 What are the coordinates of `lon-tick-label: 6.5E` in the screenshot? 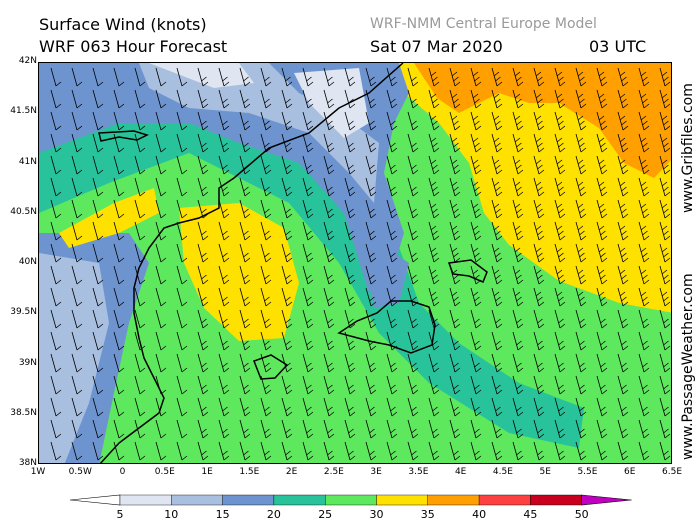 It's located at (672, 472).